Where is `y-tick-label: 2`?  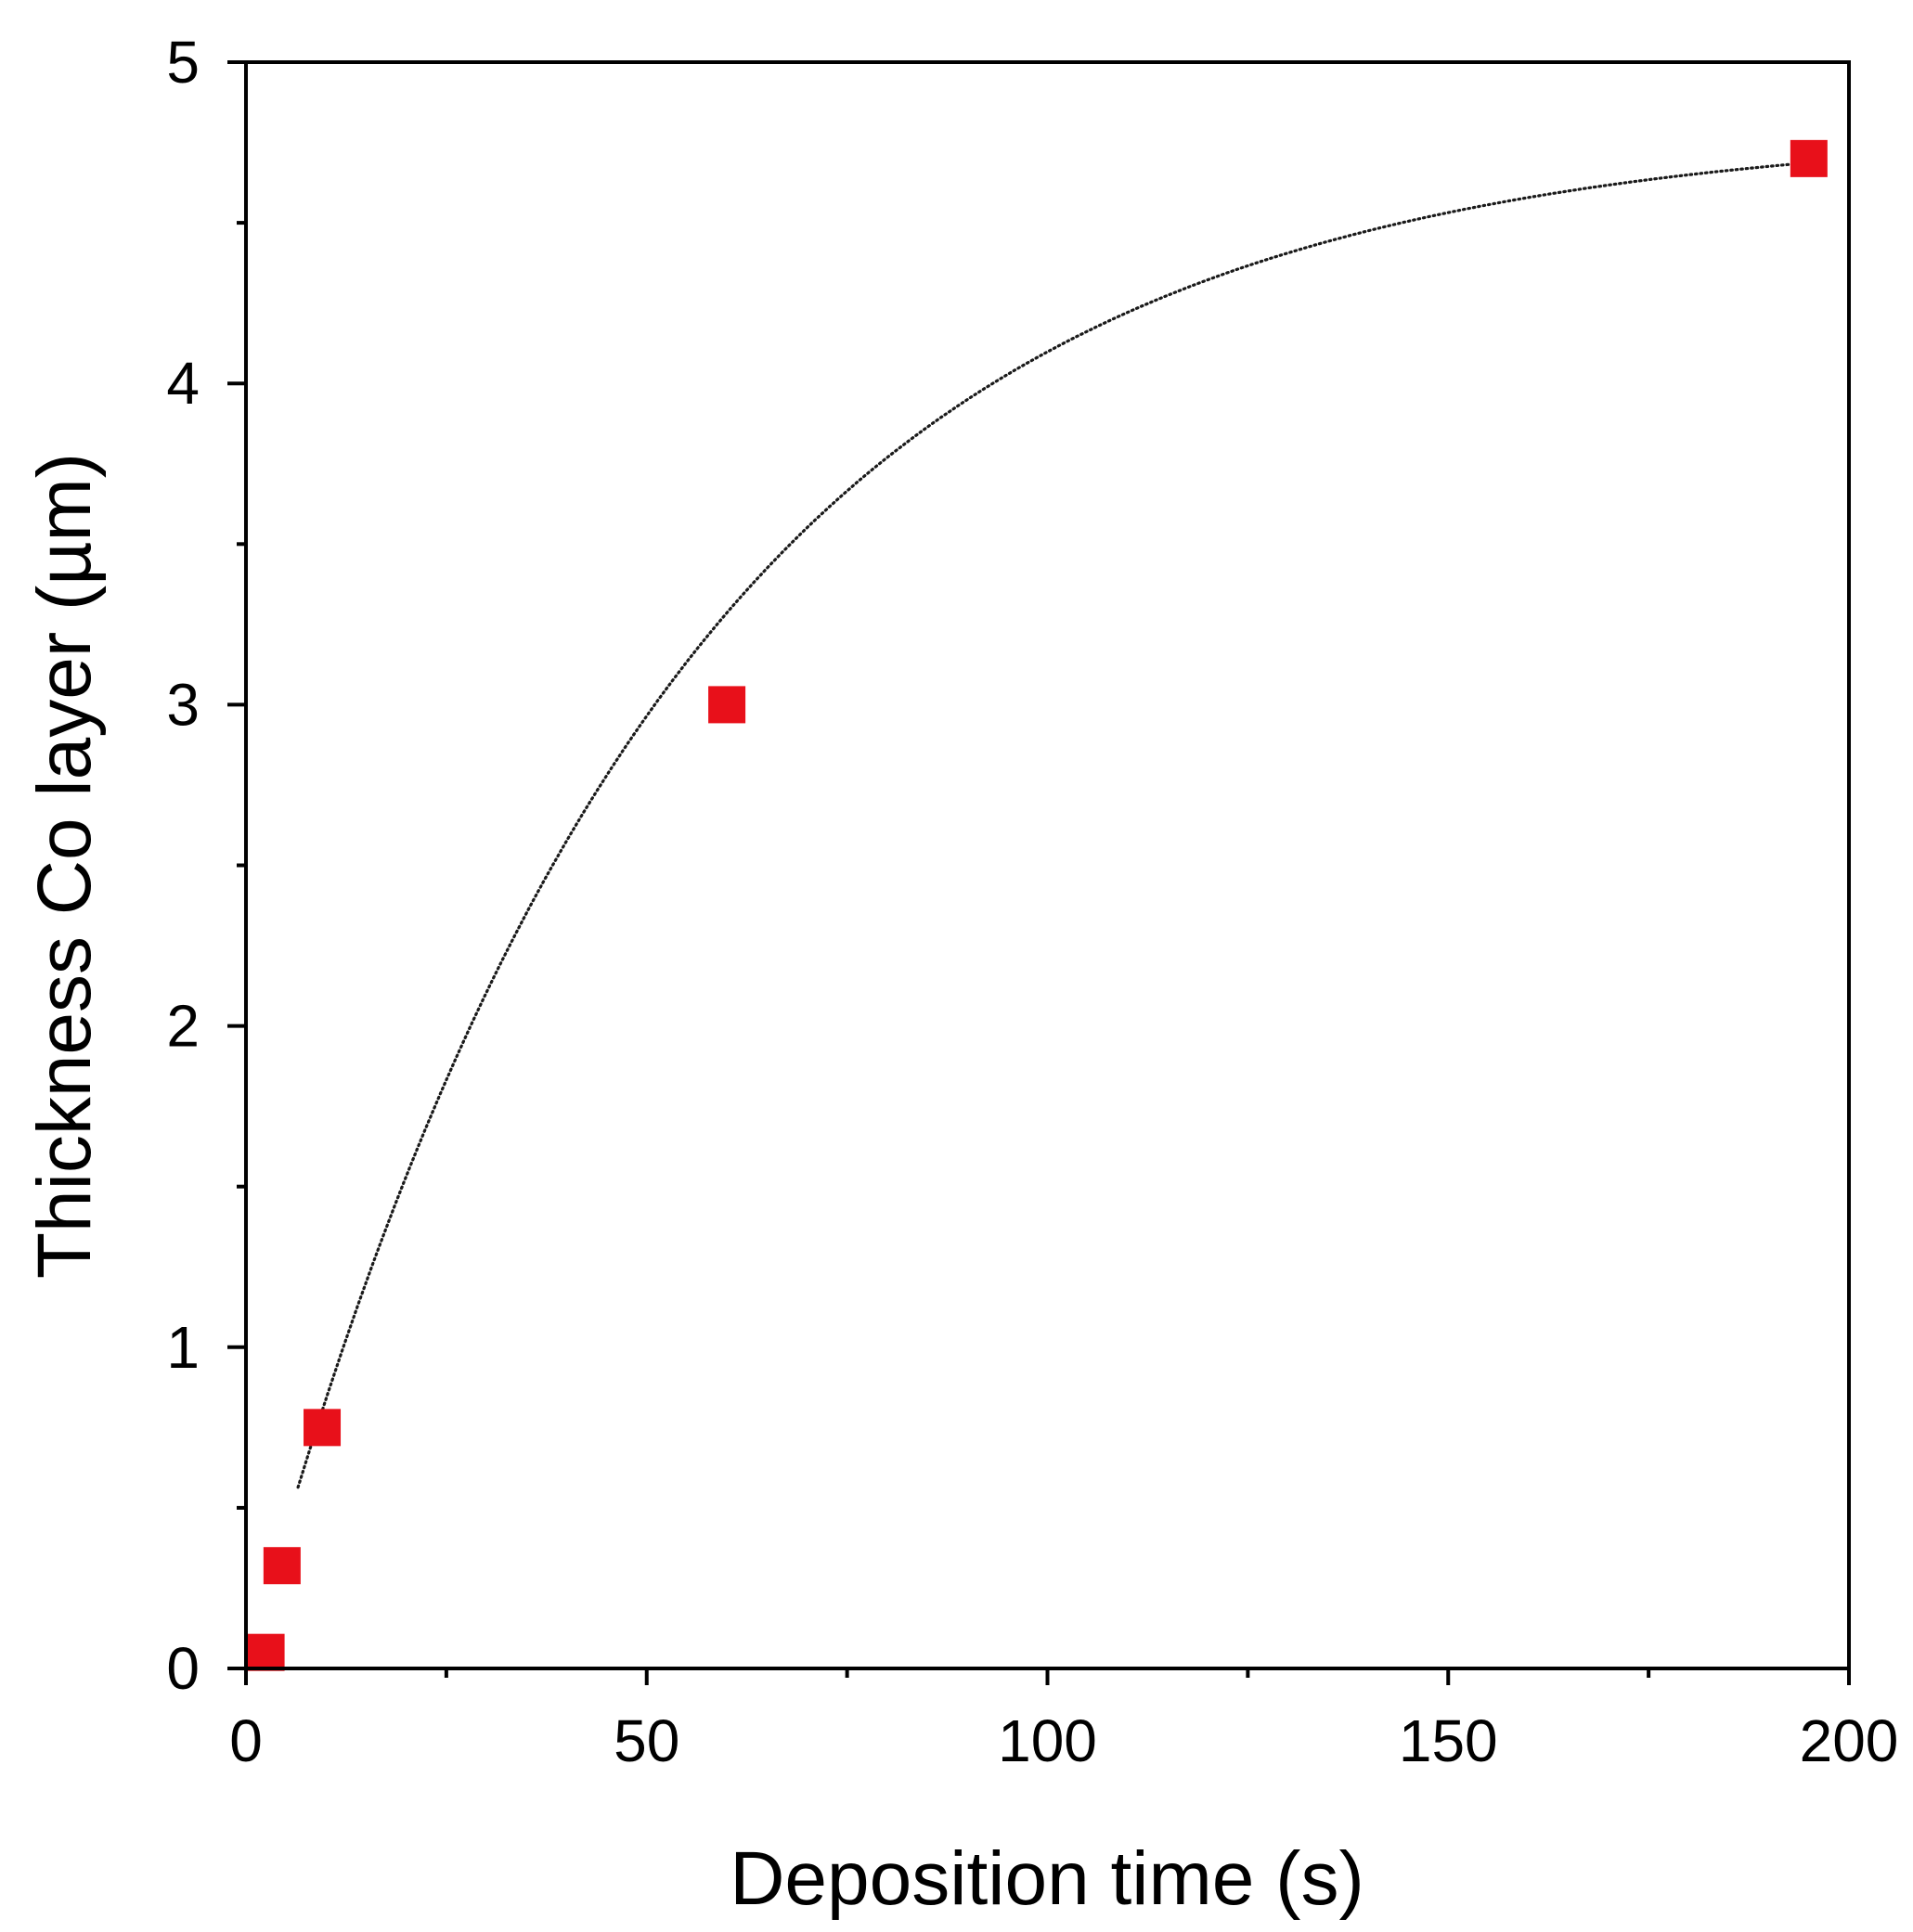 y-tick-label: 2 is located at coordinates (183, 1026).